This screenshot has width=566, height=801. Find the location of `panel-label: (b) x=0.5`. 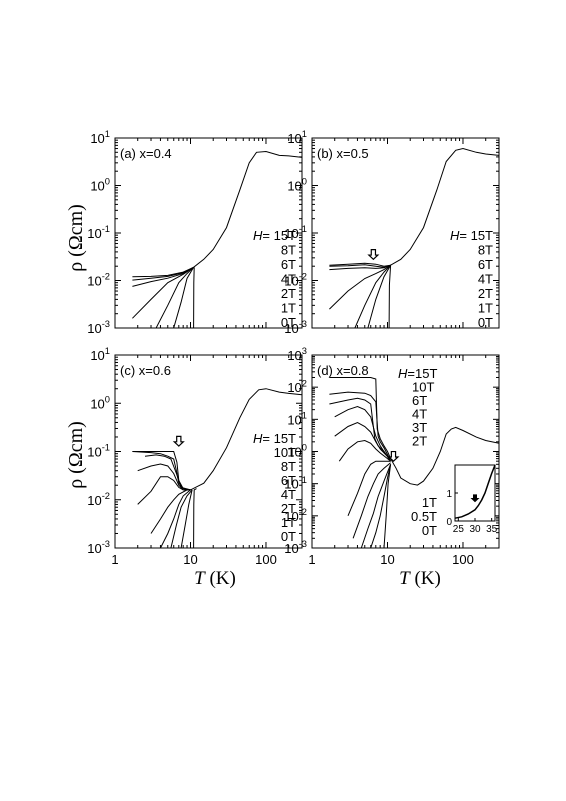

panel-label: (b) x=0.5 is located at coordinates (343, 153).